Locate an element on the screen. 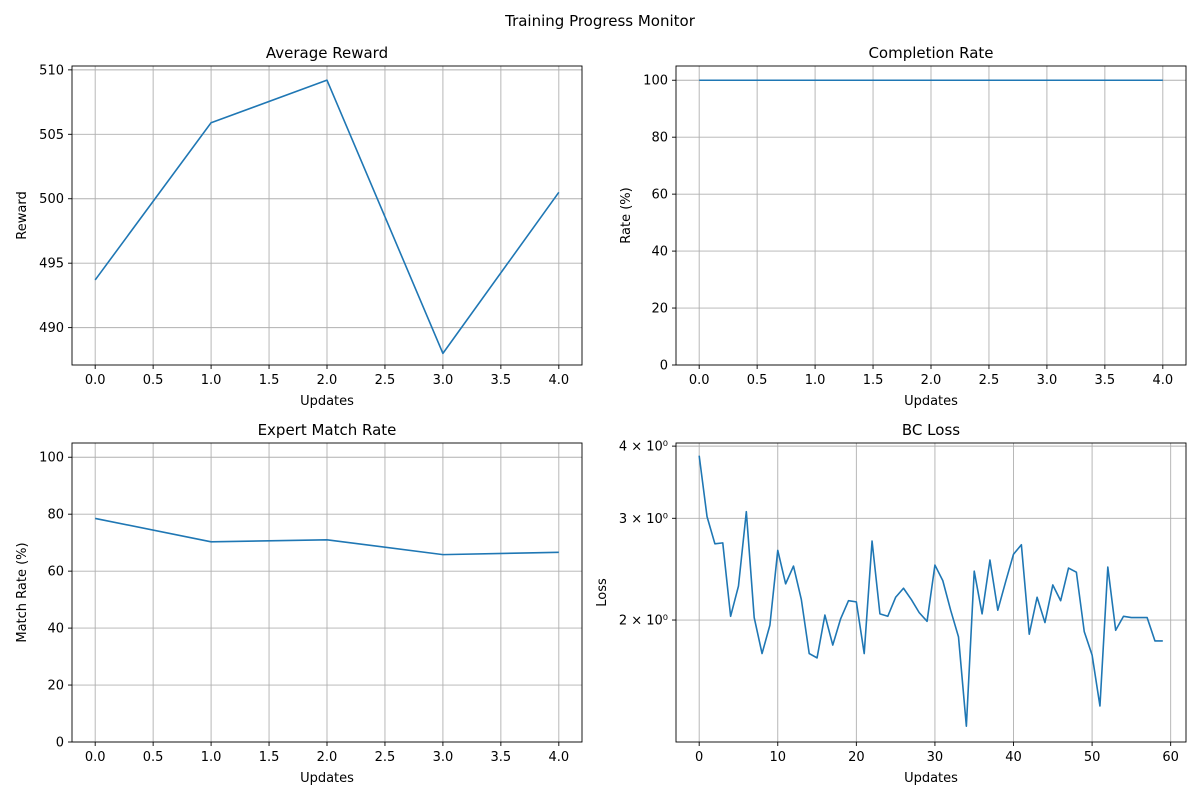 The width and height of the screenshot is (1200, 800). x-tick-label: 10 is located at coordinates (777, 757).